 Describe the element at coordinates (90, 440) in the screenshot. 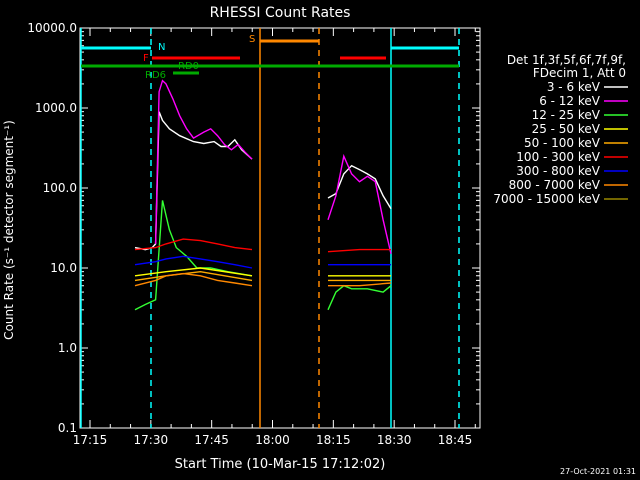

I see `x-tick-label: 17:15` at that location.